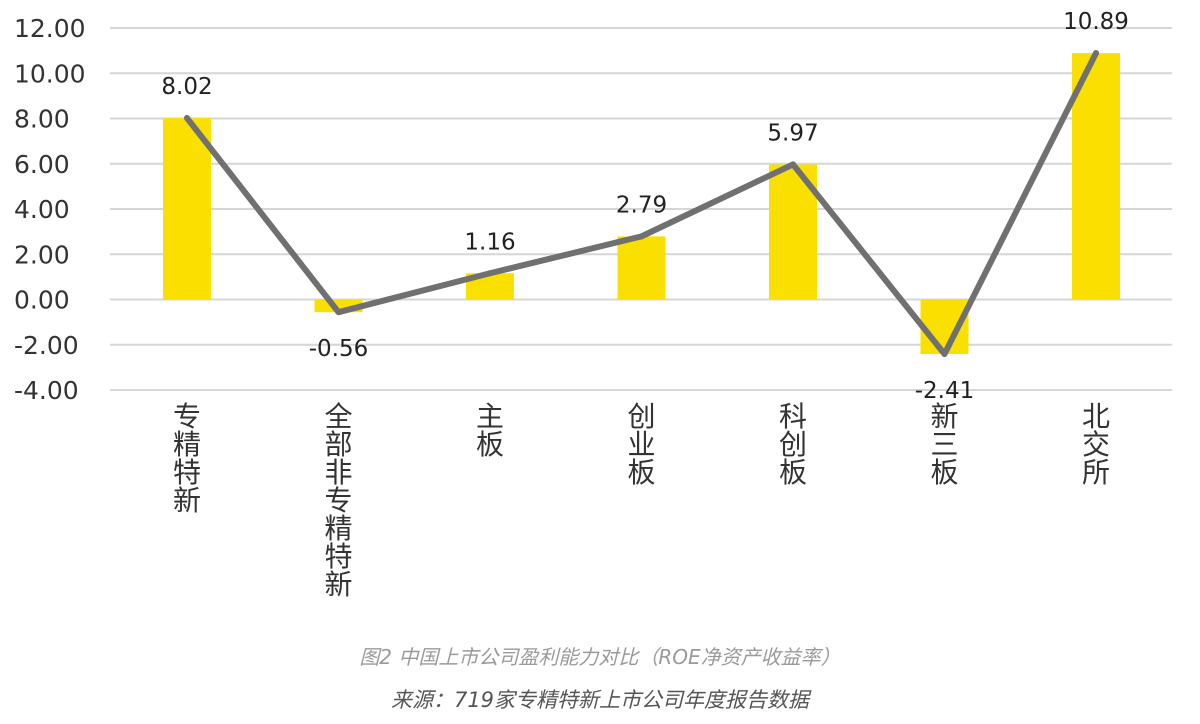 The image size is (1200, 724). I want to click on data-label: 1.16, so click(489, 242).